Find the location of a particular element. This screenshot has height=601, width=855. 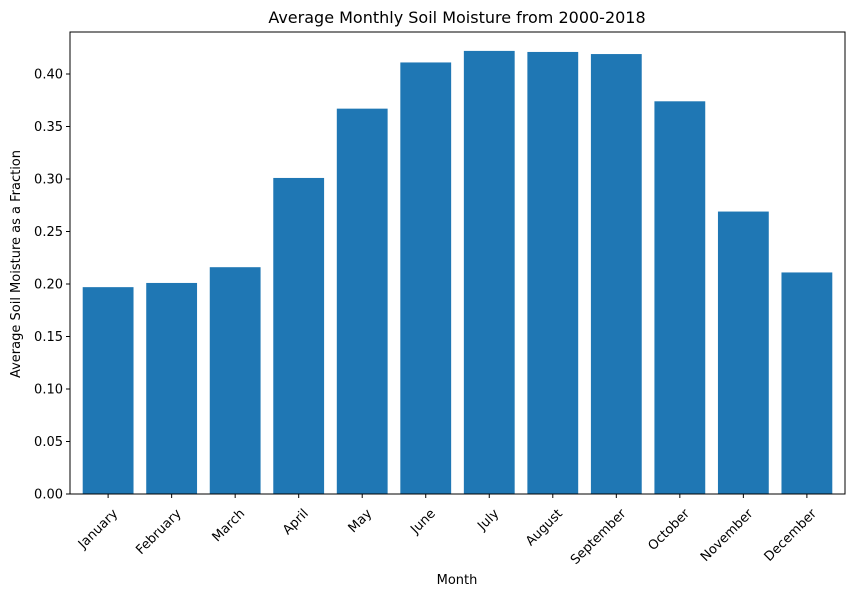

x-tick-label: July is located at coordinates (488, 520).